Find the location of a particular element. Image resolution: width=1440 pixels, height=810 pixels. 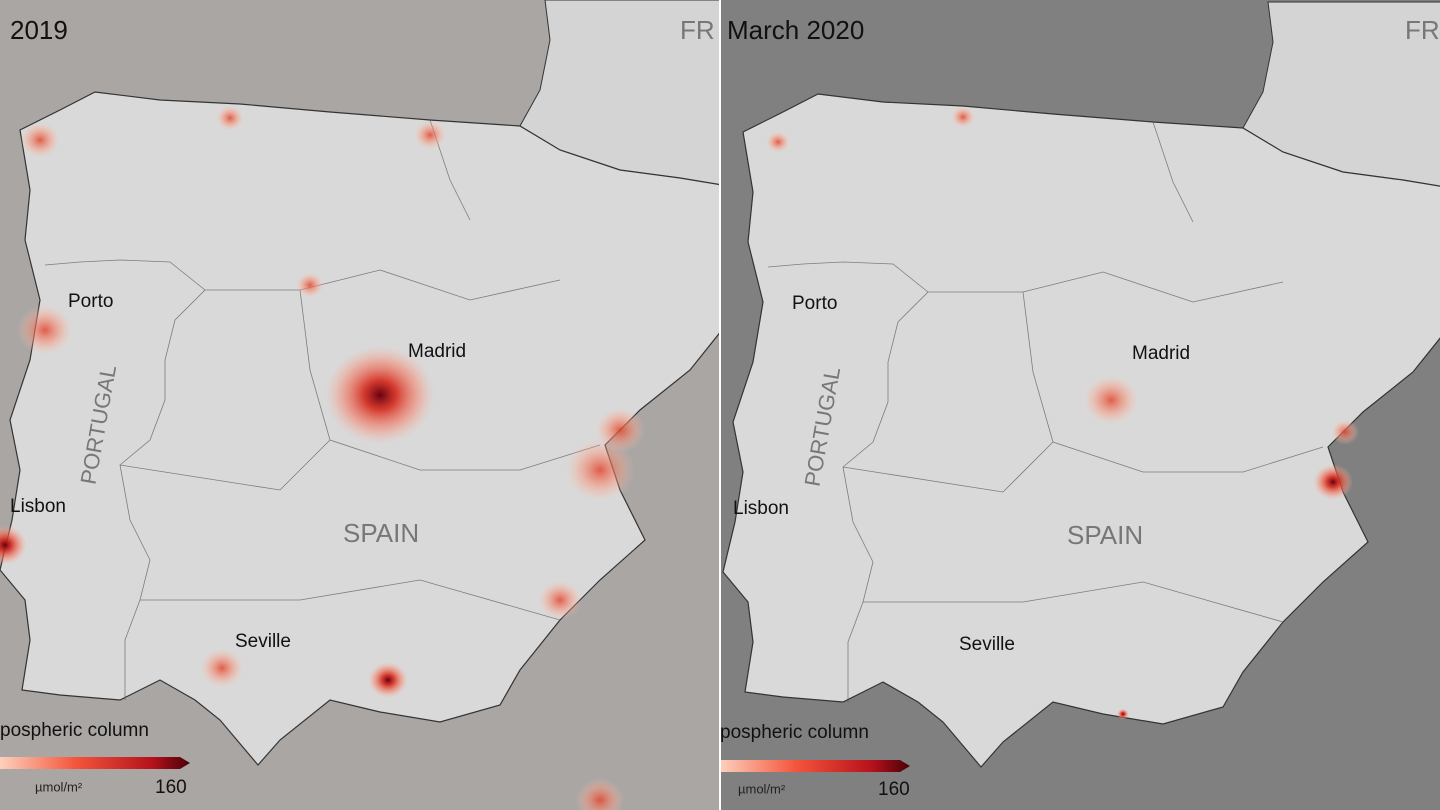

panel-title: March 2020 is located at coordinates (795, 30).